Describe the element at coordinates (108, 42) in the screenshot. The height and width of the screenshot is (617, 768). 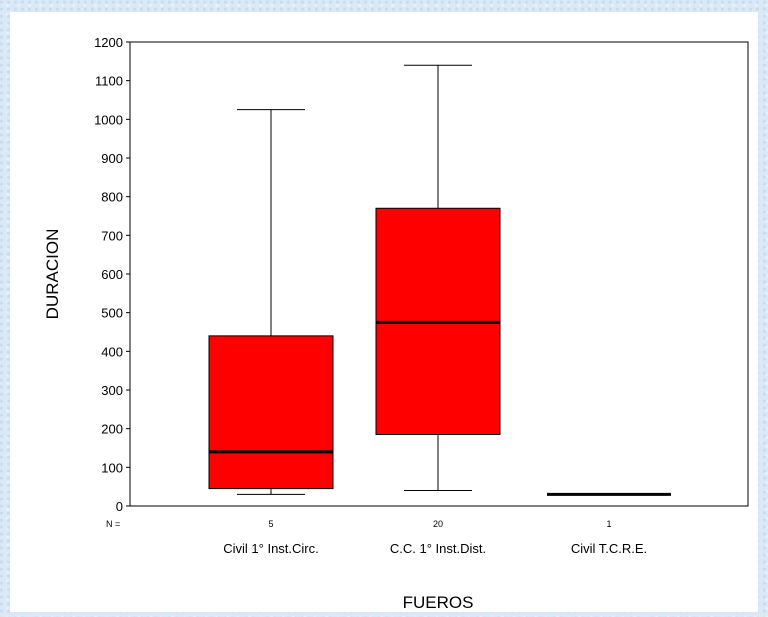
I see `y-tick-label: 1200` at that location.